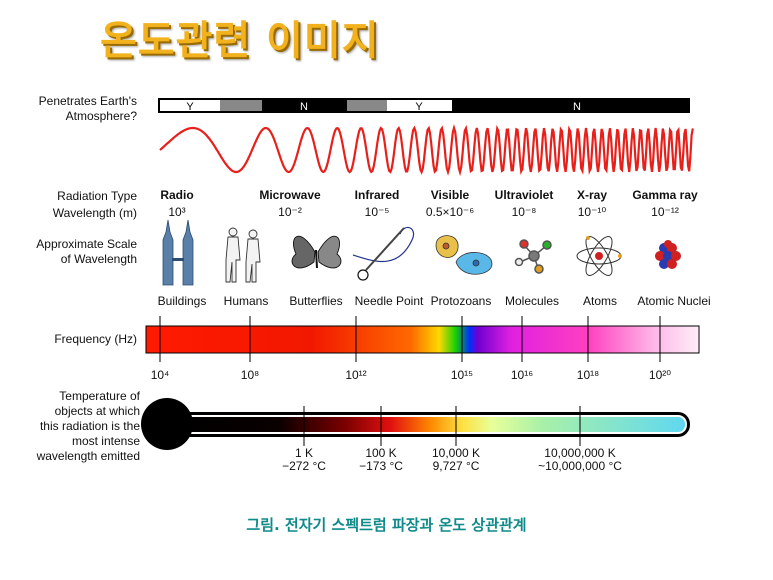 This screenshot has height=580, width=773. What do you see at coordinates (461, 301) in the screenshot?
I see `scale-object-label: Protozoans` at bounding box center [461, 301].